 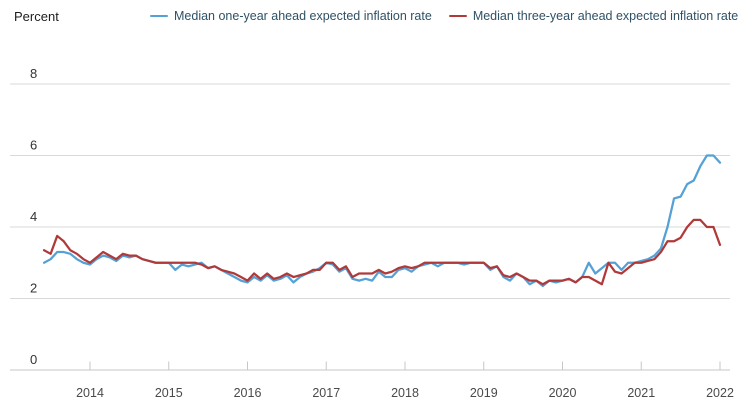 I want to click on x-tick-label: 2014, so click(x=90, y=393).